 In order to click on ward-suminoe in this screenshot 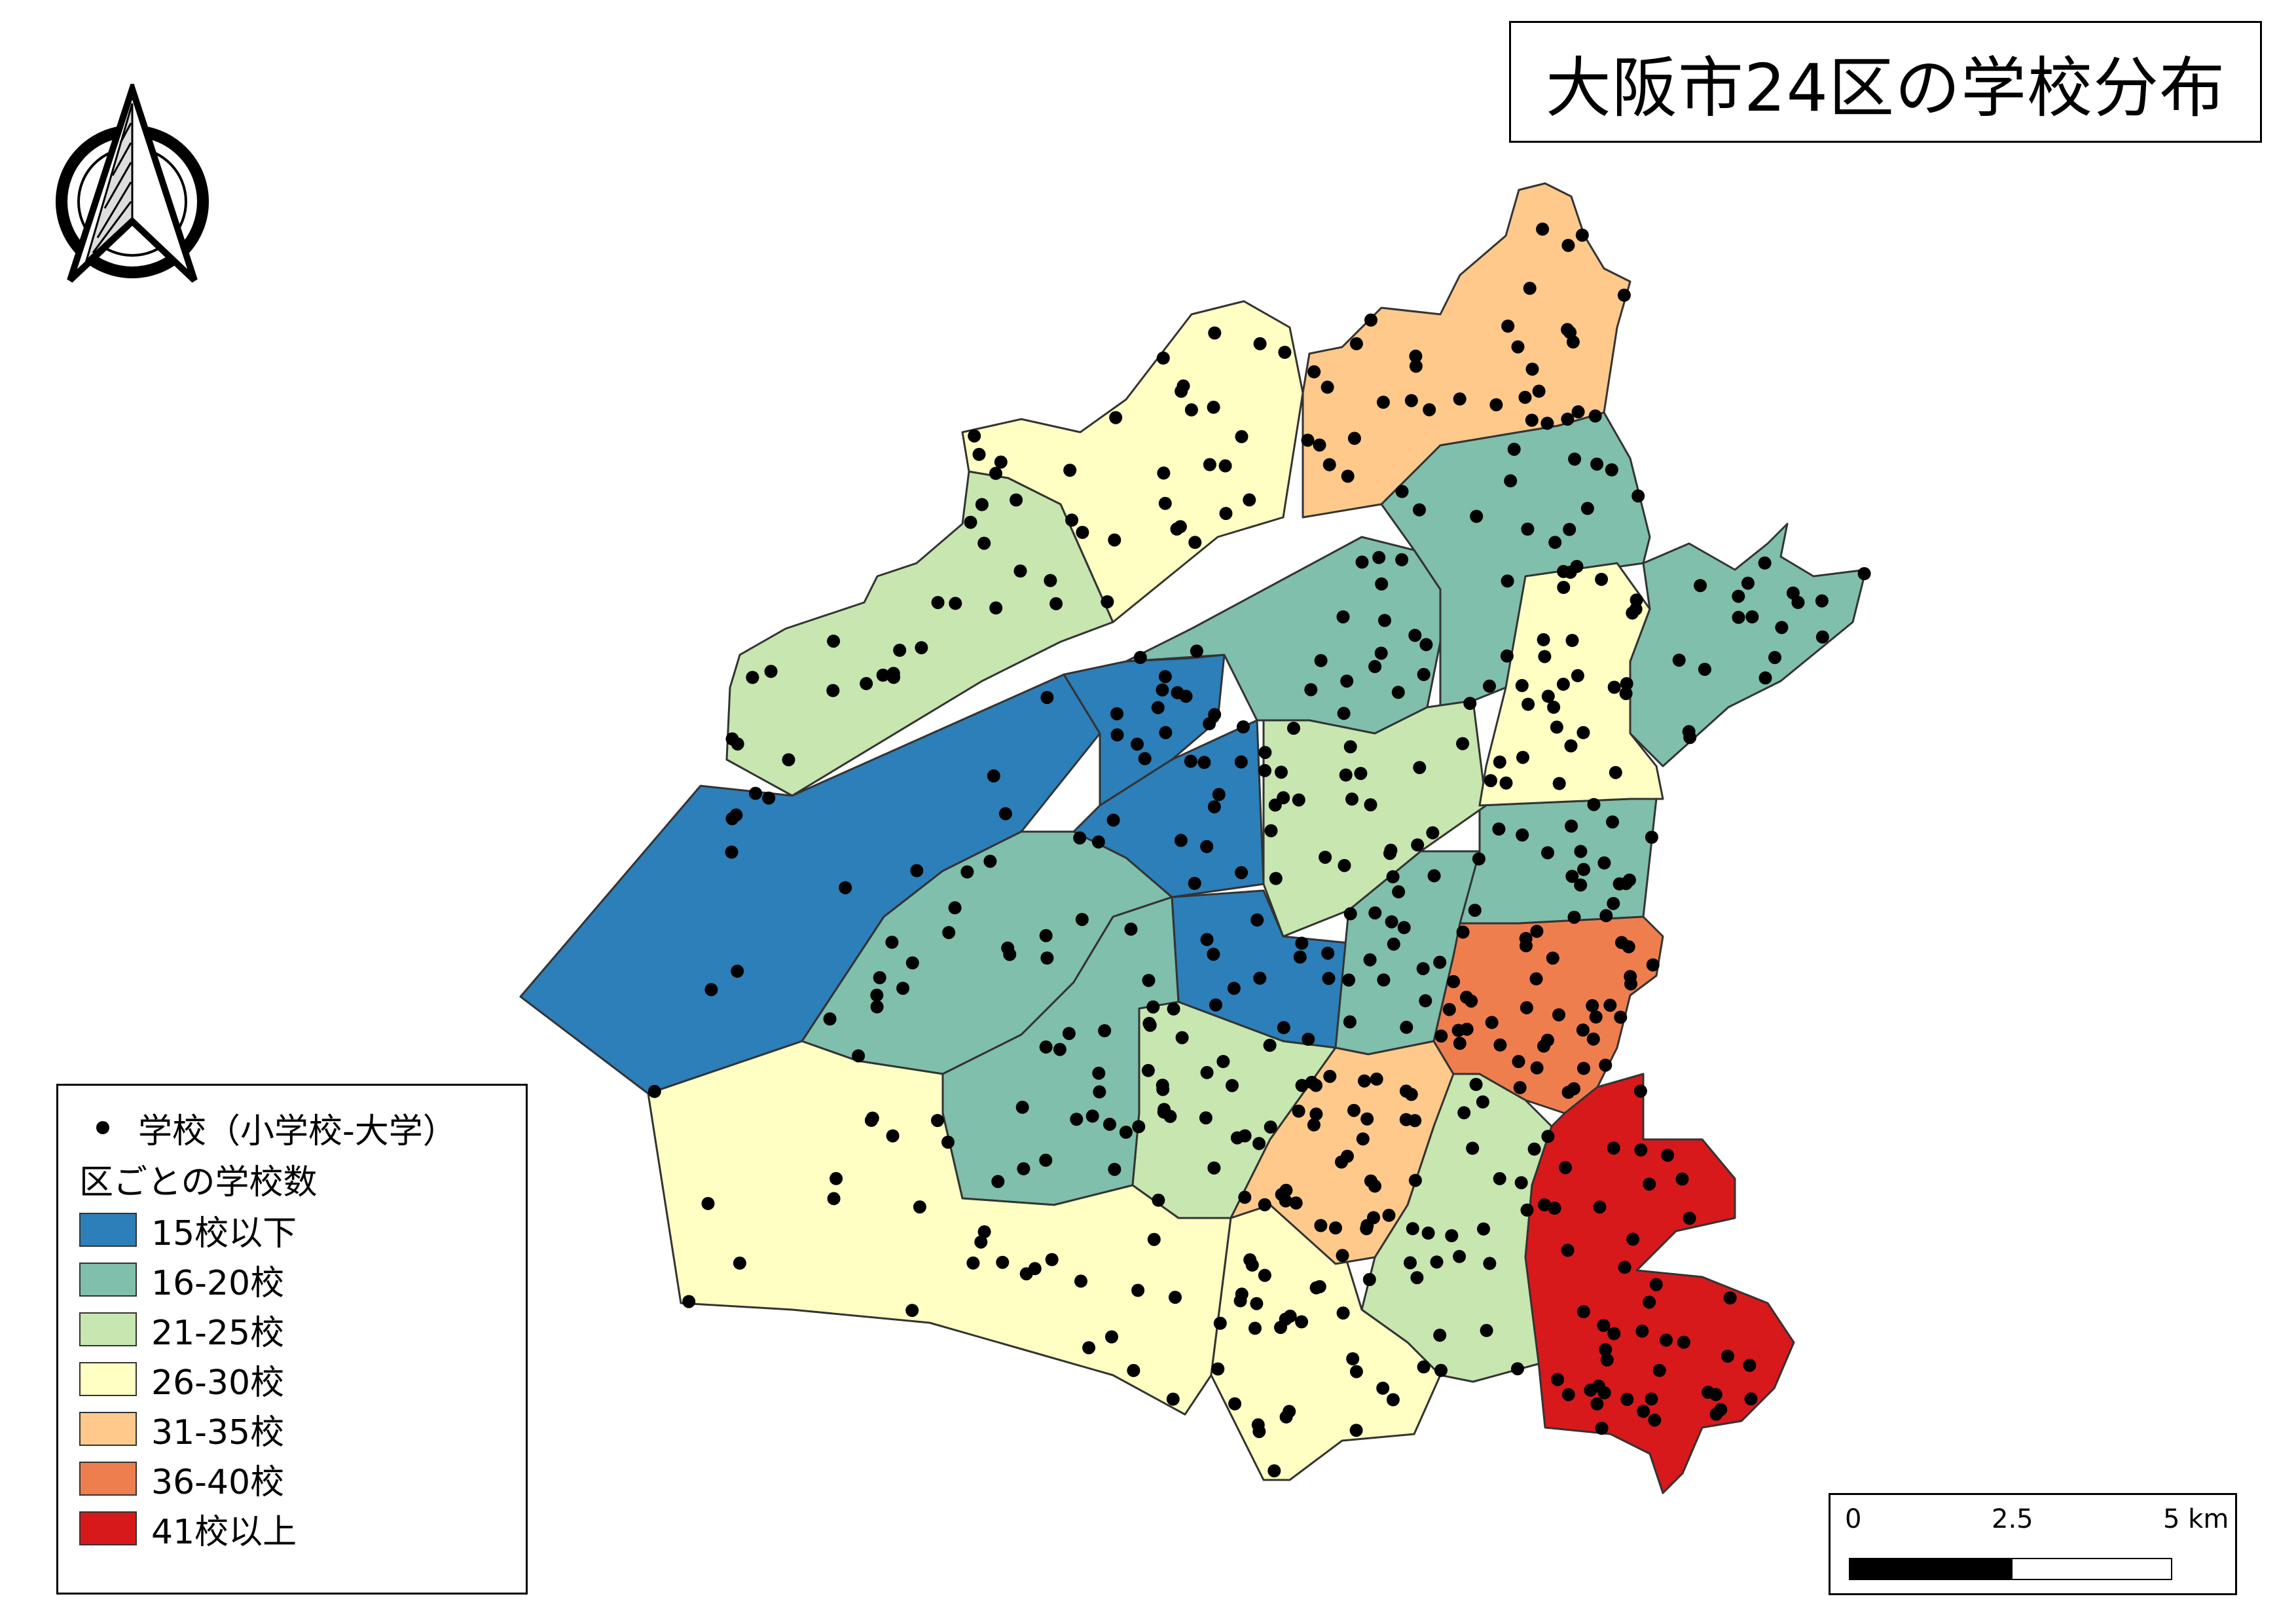, I will do `click(939, 1228)`.